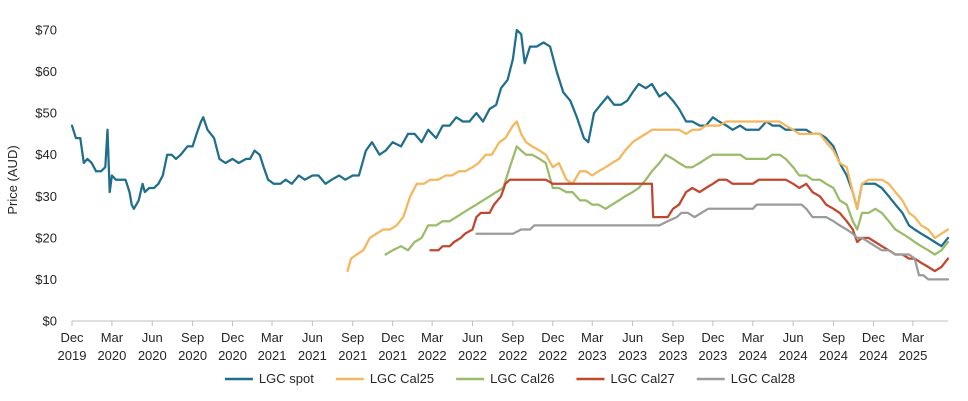 Image resolution: width=968 pixels, height=401 pixels. I want to click on y-tick-label: $50, so click(46, 113).